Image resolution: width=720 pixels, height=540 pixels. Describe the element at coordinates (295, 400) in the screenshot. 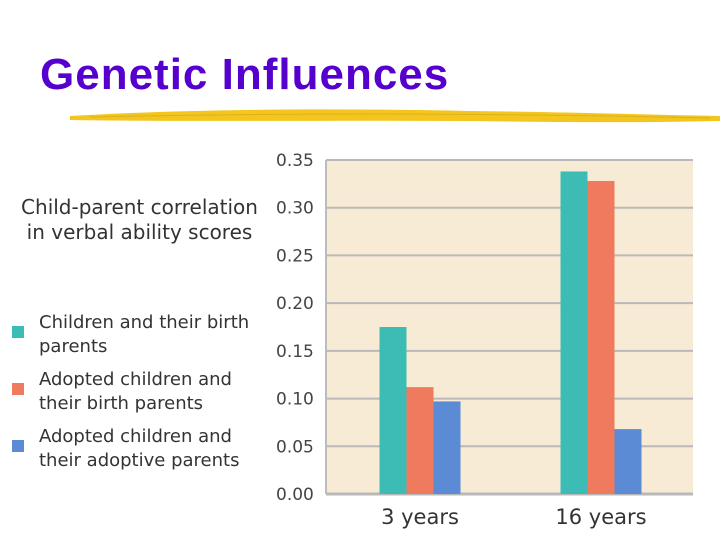

I see `y-tick-label: 0.10` at that location.